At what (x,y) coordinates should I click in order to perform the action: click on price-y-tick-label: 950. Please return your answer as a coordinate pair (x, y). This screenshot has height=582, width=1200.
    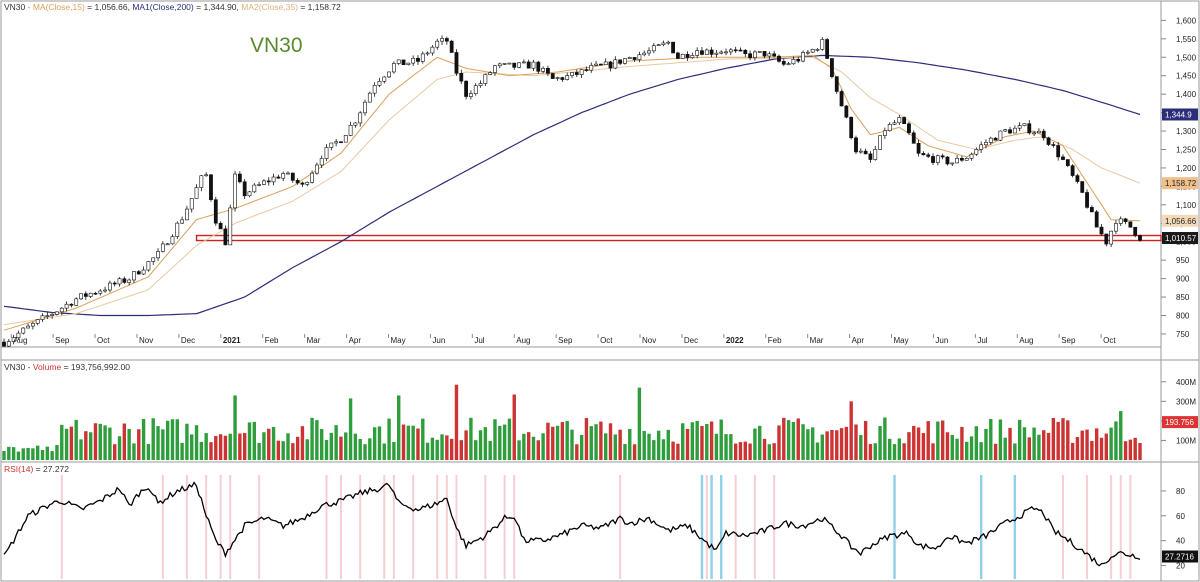
    Looking at the image, I should click on (1183, 260).